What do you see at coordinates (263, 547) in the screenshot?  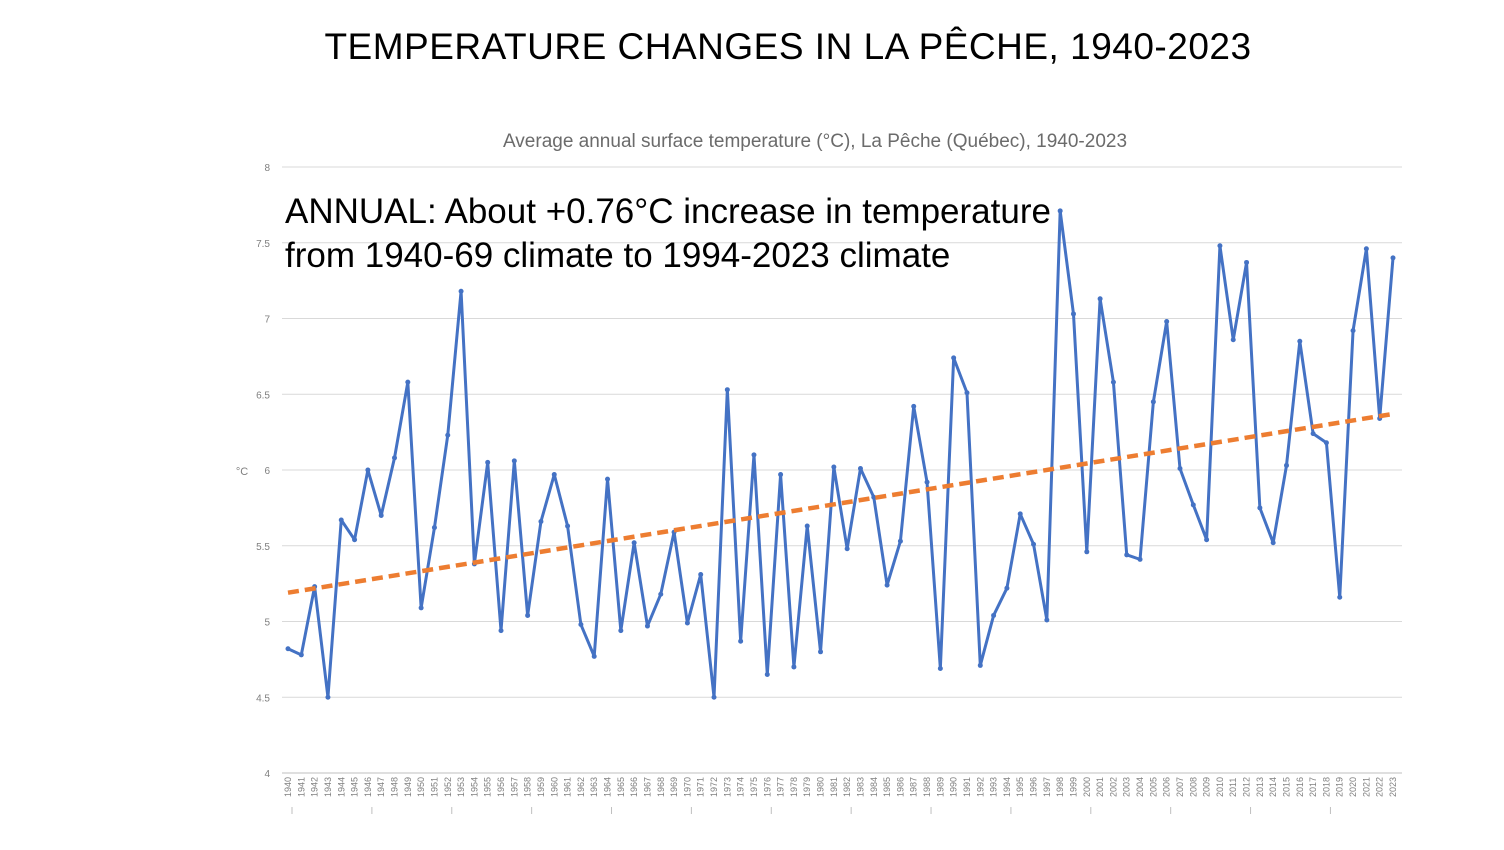 I see `y-tick-label: 5.5` at bounding box center [263, 547].